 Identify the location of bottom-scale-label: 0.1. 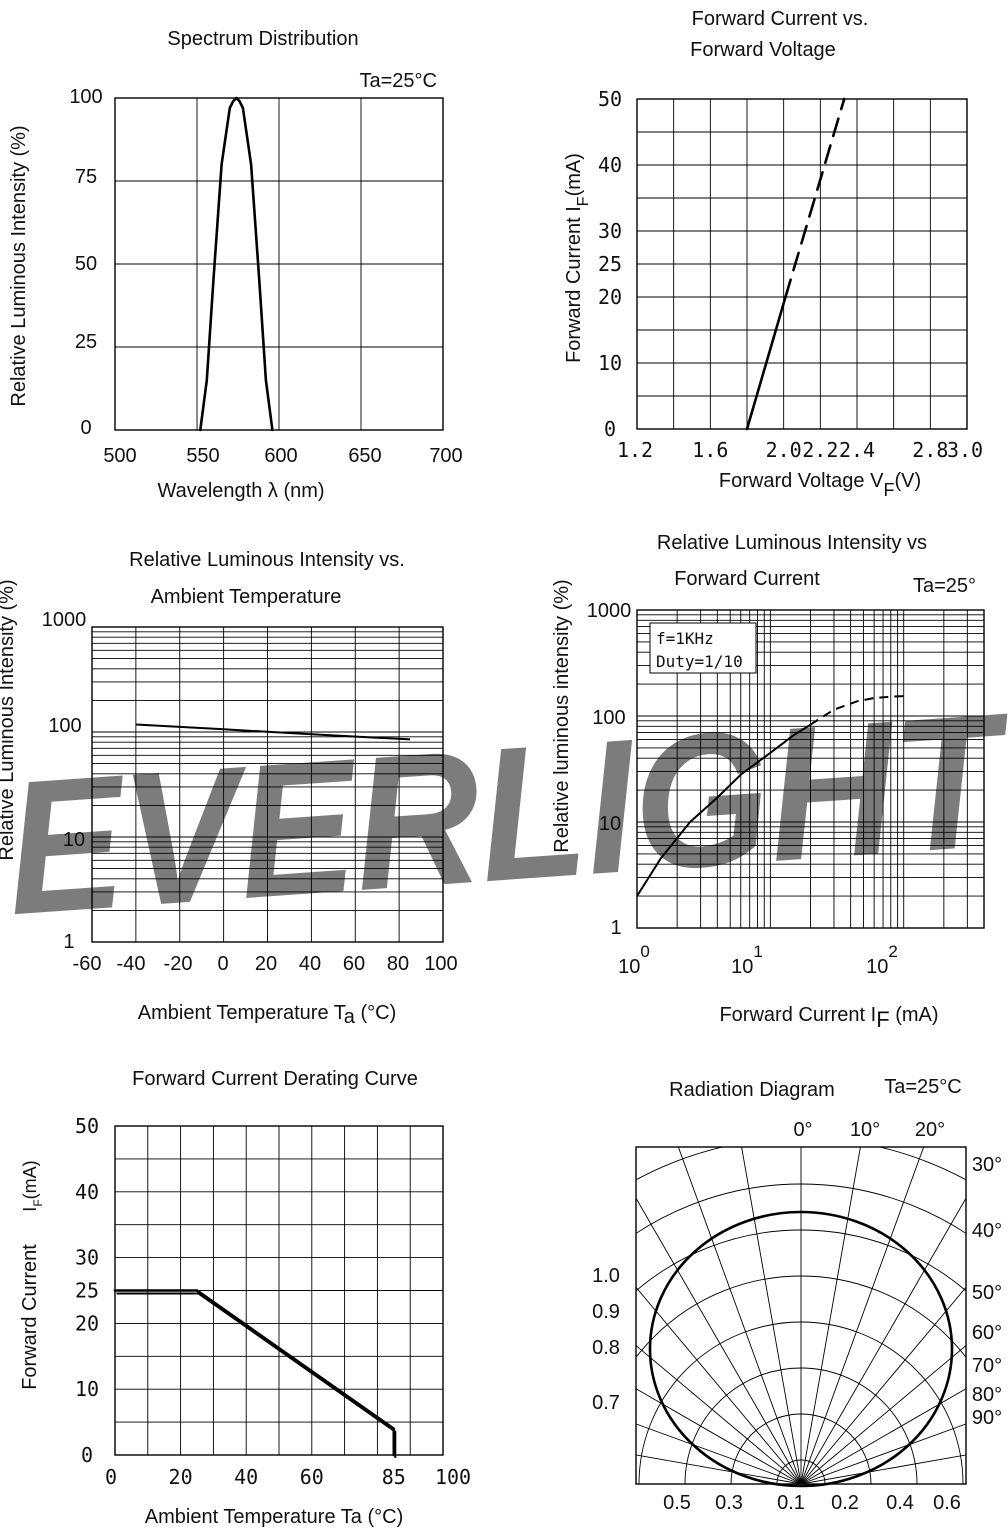
(791, 1503).